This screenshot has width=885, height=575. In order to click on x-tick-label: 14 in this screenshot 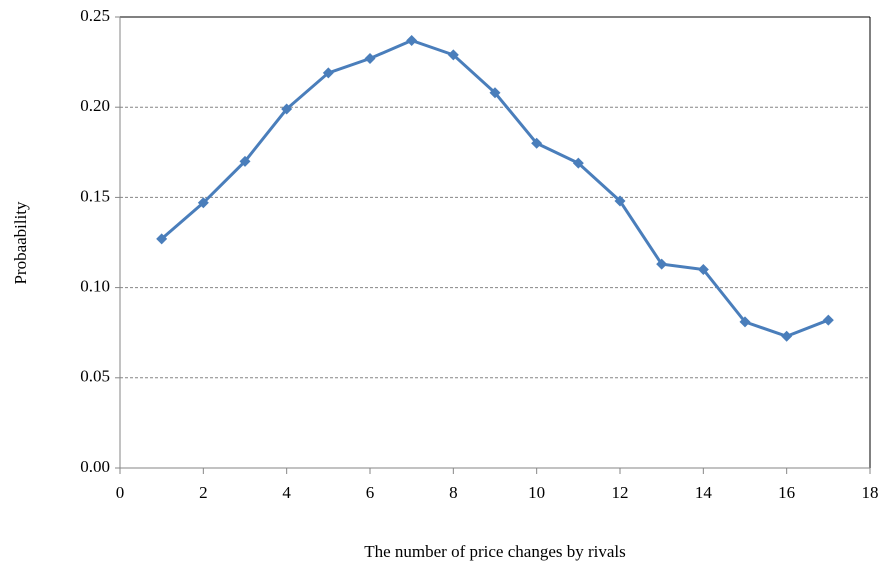, I will do `click(704, 492)`.